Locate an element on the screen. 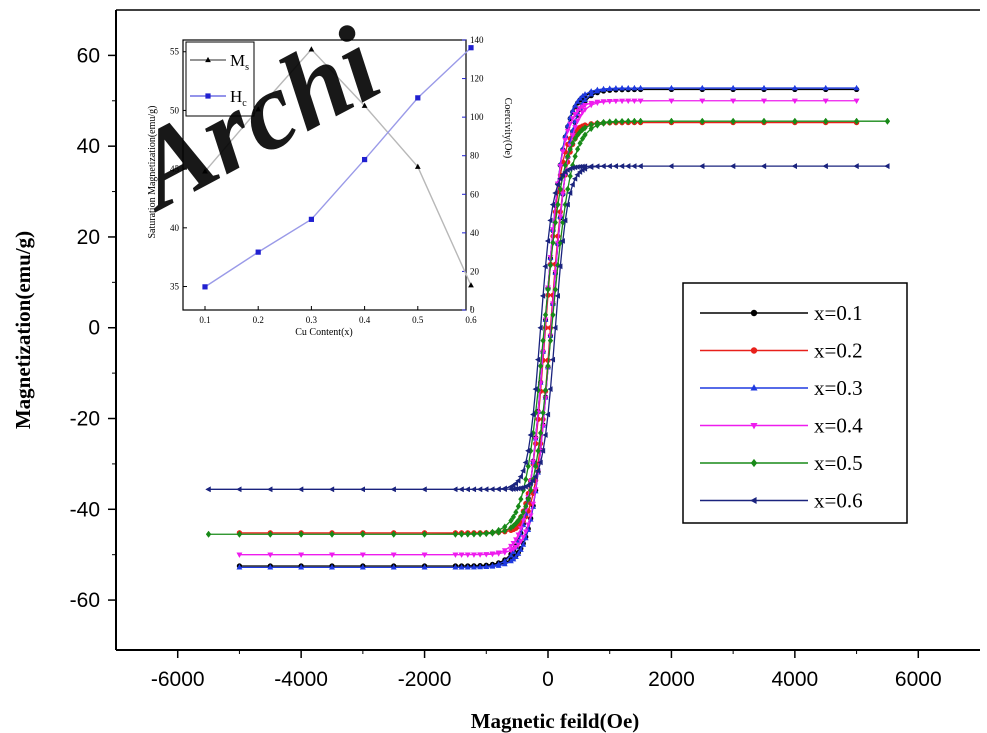  inset-y-tick-label: 40 is located at coordinates (175, 228).